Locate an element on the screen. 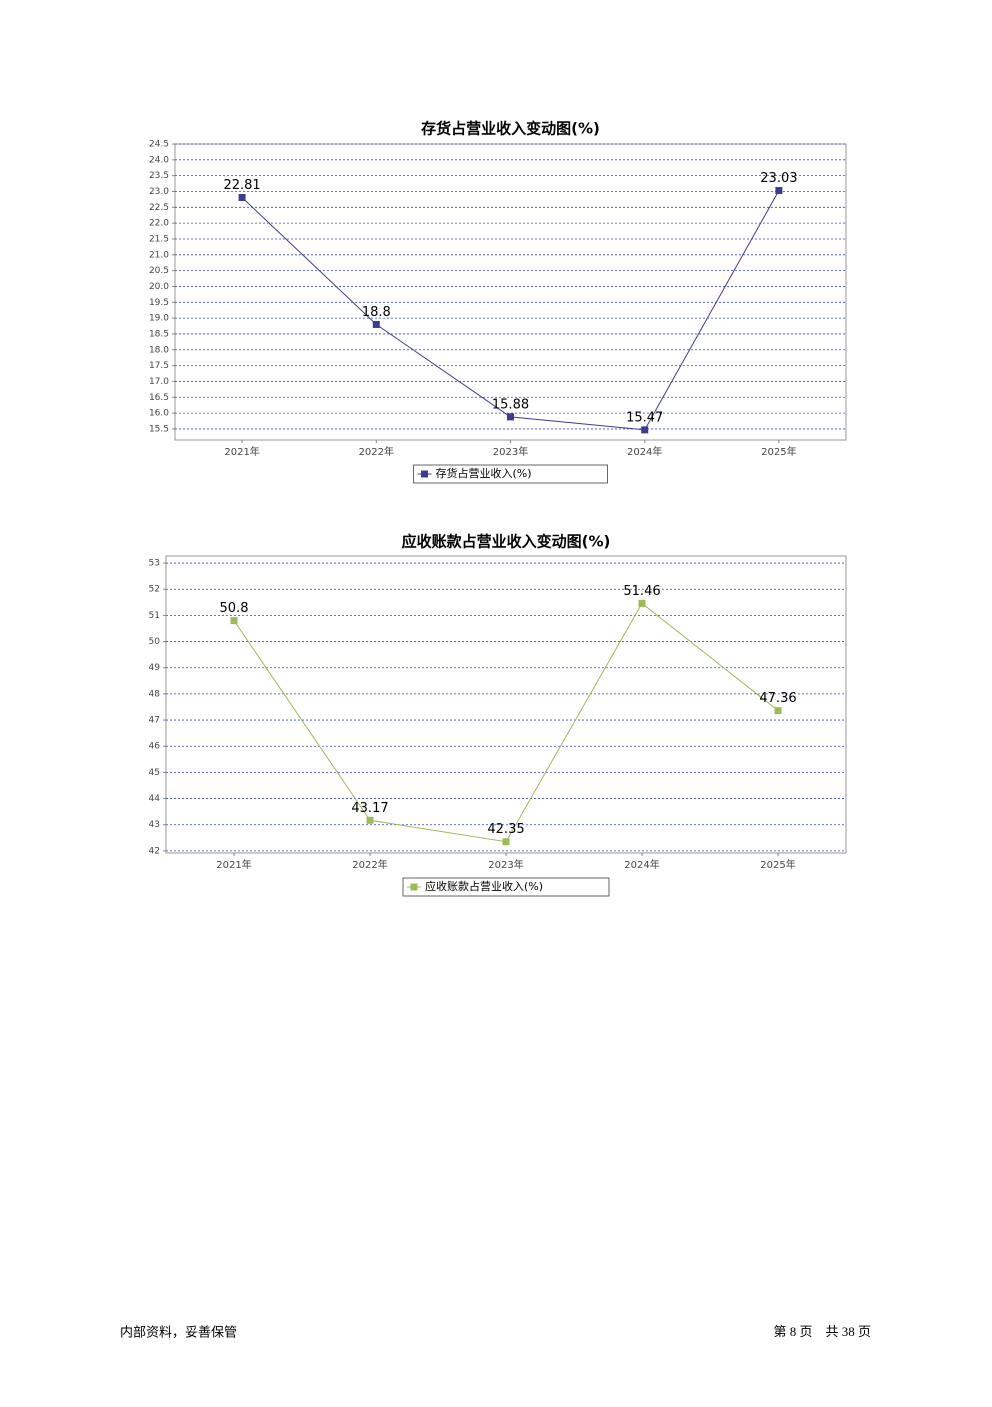 This screenshot has width=992, height=1407. data-label: 50.8 is located at coordinates (234, 608).